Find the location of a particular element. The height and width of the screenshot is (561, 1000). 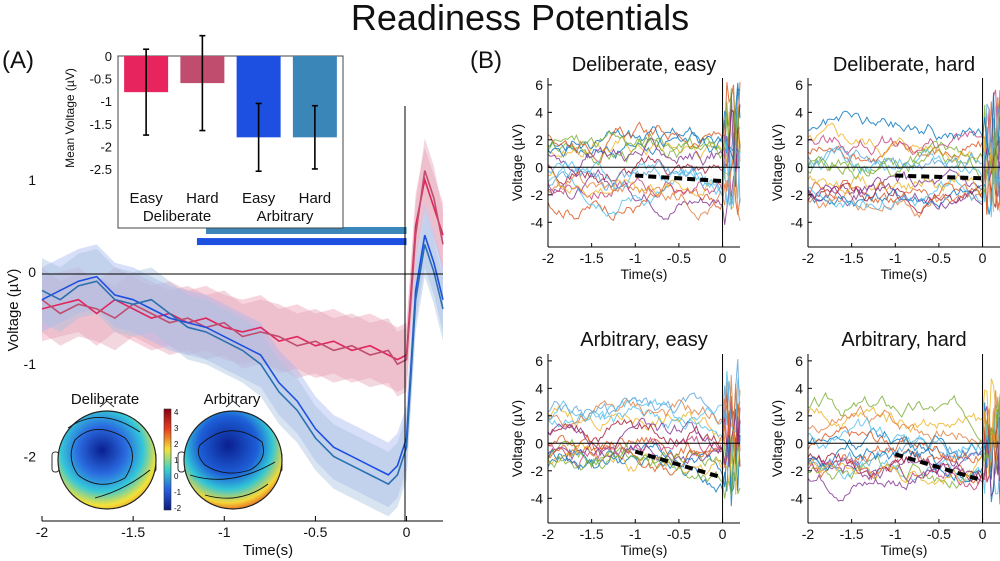

panel-a-xtick-label: -1 is located at coordinates (224, 532).